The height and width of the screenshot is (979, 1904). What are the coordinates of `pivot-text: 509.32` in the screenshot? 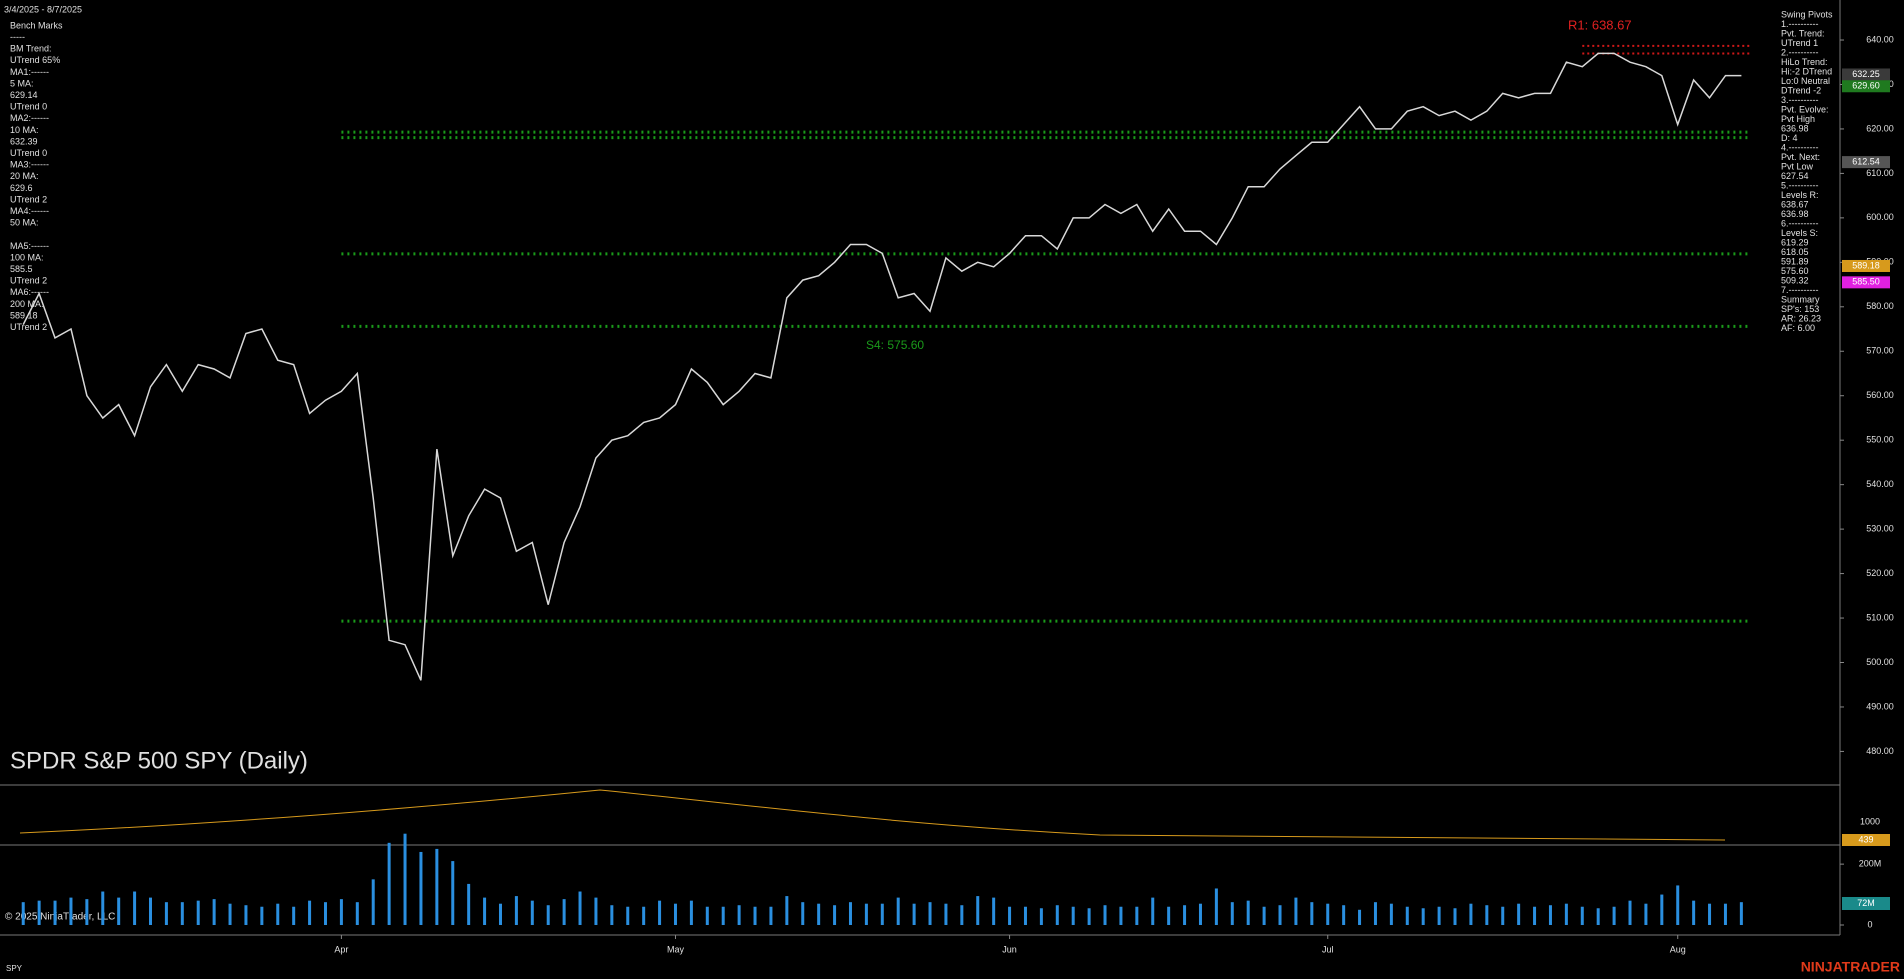 It's located at (1795, 280).